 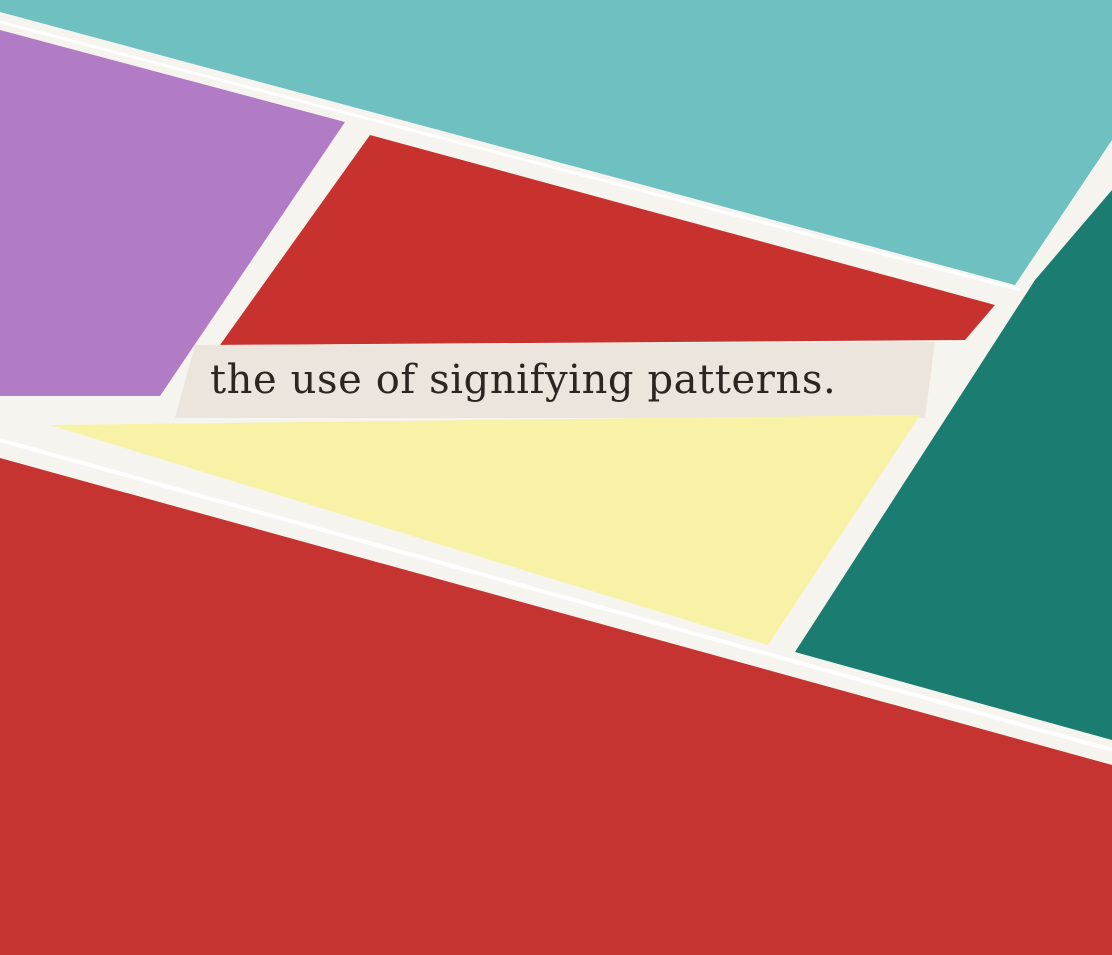 What do you see at coordinates (523, 380) in the screenshot?
I see `caption-text: the use of signifying patterns.` at bounding box center [523, 380].